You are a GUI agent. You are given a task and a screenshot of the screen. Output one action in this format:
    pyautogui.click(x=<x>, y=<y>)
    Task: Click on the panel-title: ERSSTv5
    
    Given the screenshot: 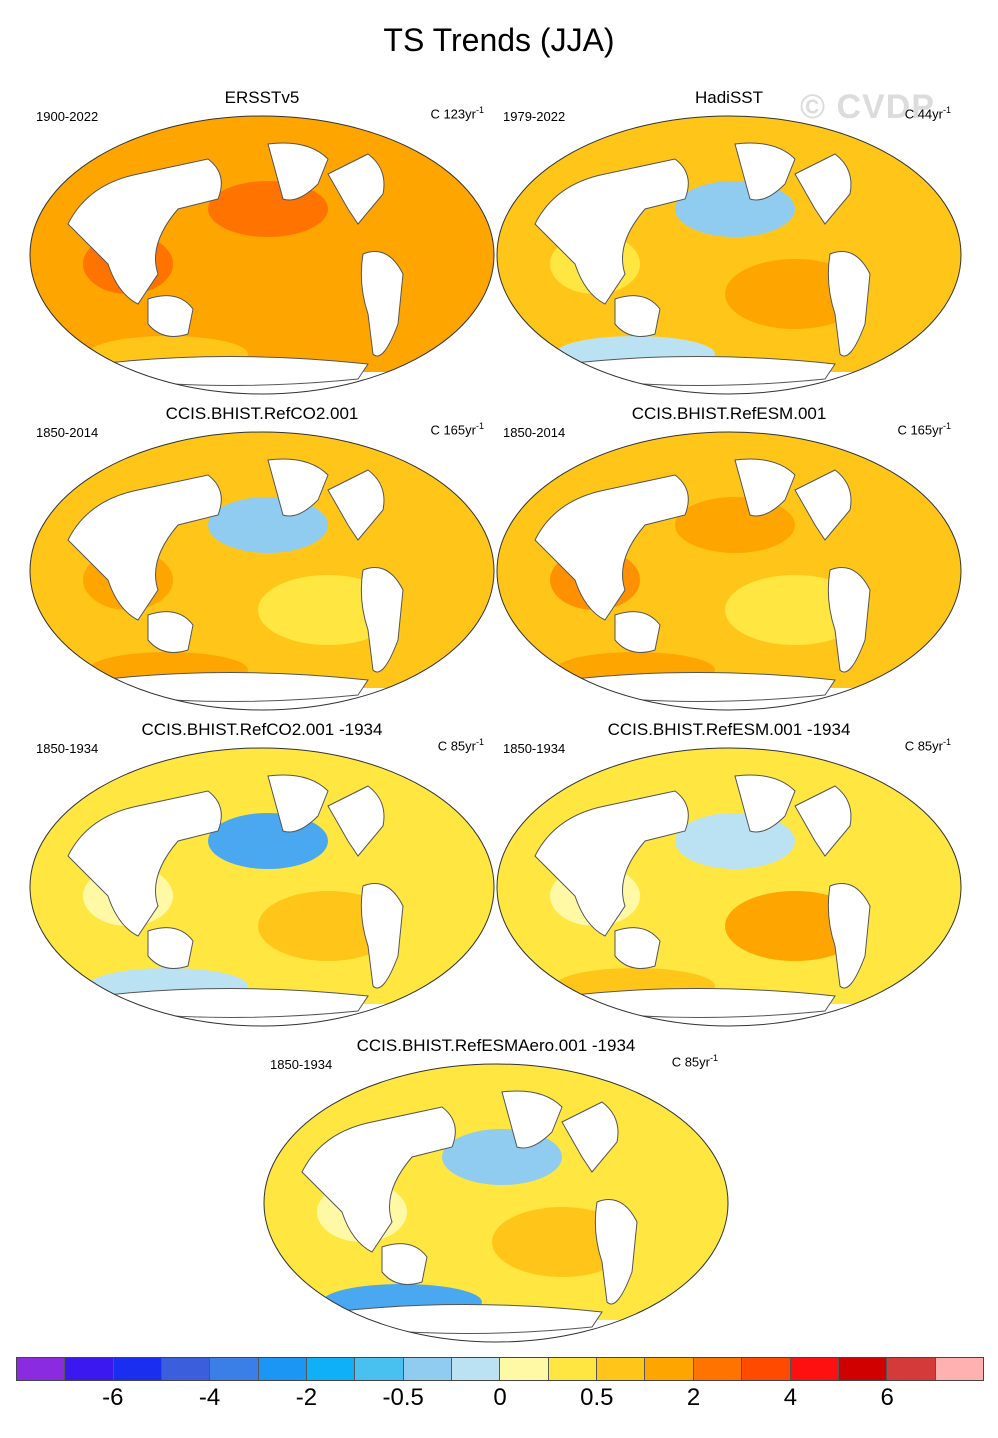 What is the action you would take?
    pyautogui.click(x=262, y=97)
    